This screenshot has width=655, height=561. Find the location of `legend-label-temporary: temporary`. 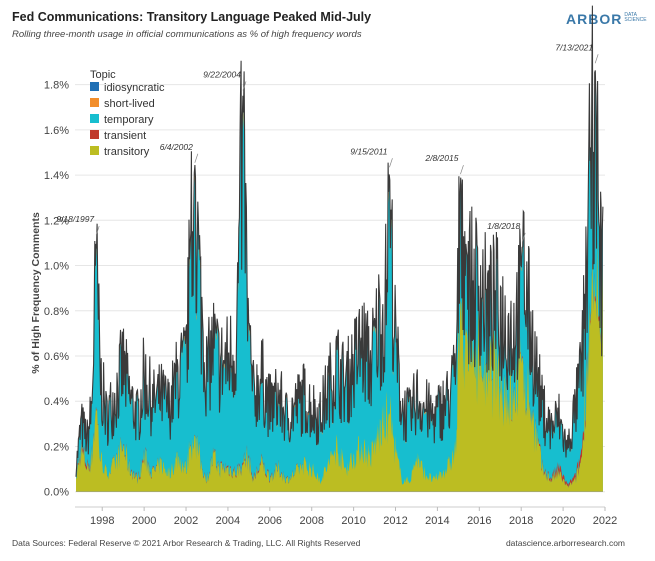

legend-label-temporary: temporary is located at coordinates (129, 120).